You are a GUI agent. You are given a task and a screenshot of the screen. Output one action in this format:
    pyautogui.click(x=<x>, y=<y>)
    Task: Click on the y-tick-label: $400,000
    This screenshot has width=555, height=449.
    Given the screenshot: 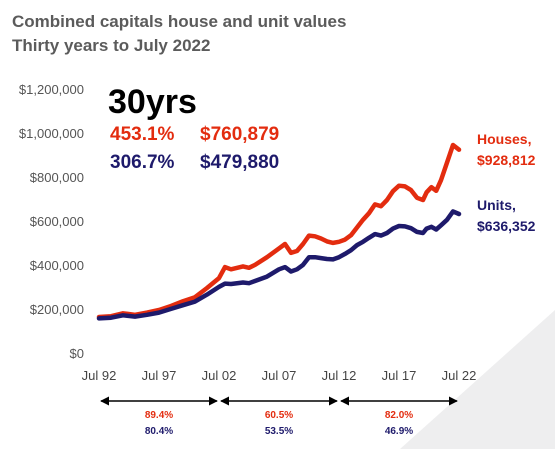 What is the action you would take?
    pyautogui.click(x=57, y=265)
    